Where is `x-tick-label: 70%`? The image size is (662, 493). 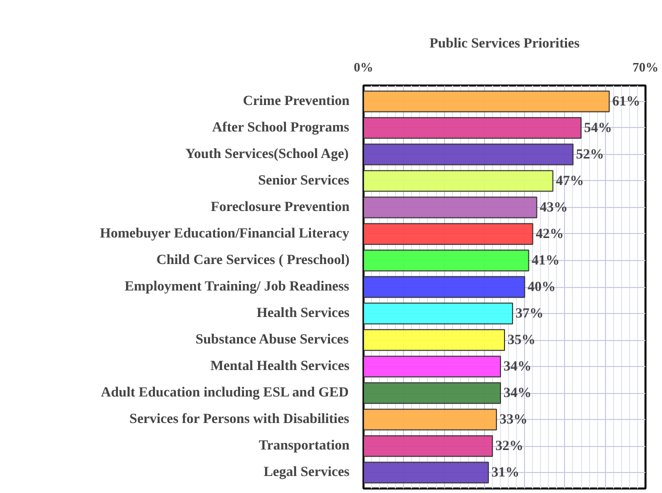
x-tick-label: 70% is located at coordinates (645, 67).